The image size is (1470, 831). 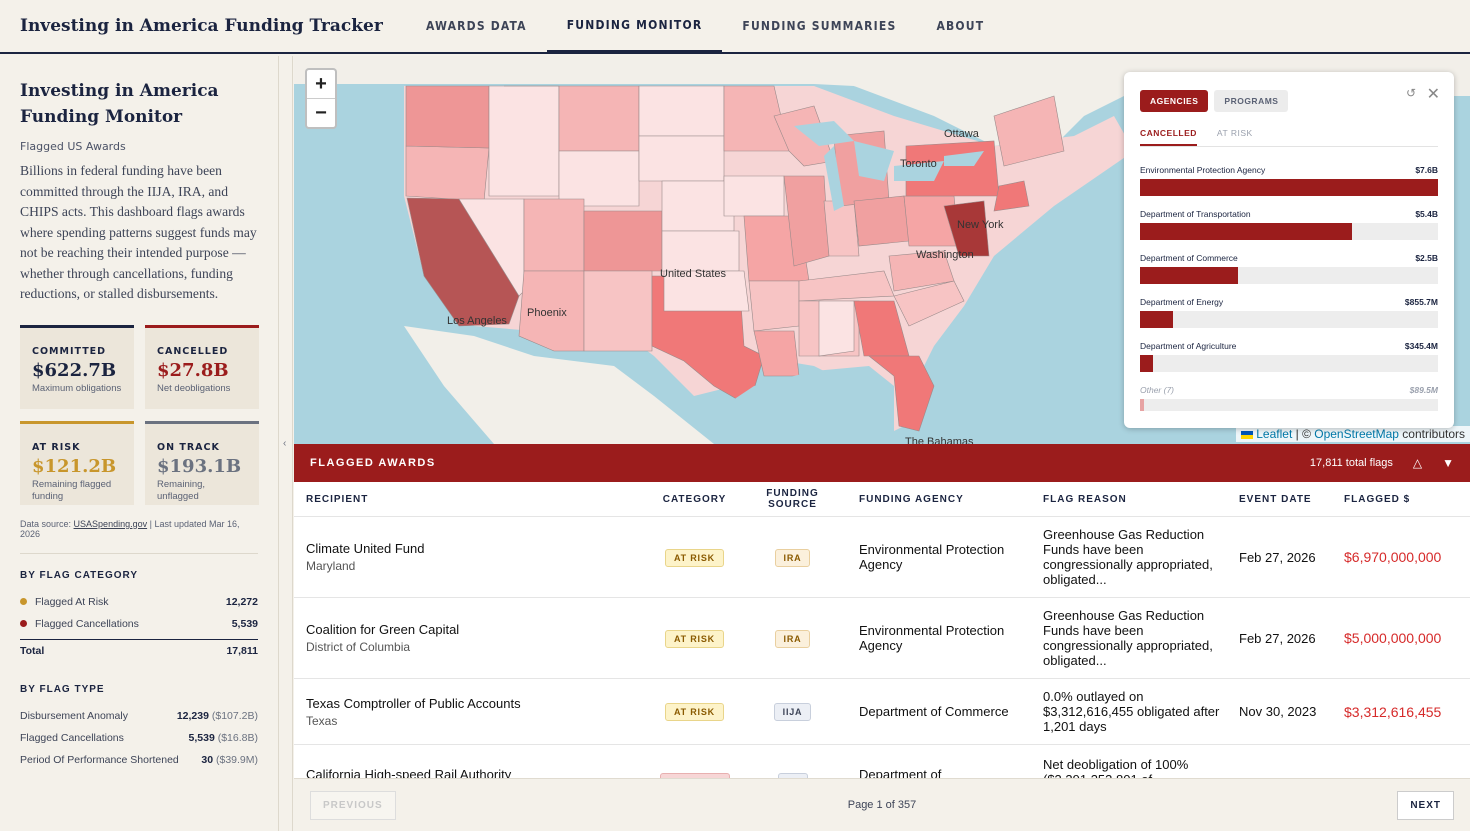 I want to click on subtab-cancelled: CANCELLED, so click(x=1168, y=134).